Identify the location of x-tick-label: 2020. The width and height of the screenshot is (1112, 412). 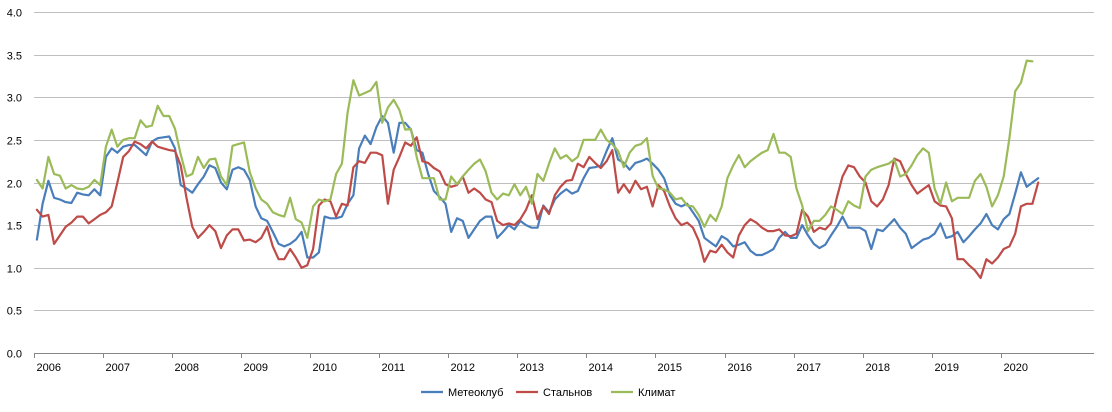
(1016, 368).